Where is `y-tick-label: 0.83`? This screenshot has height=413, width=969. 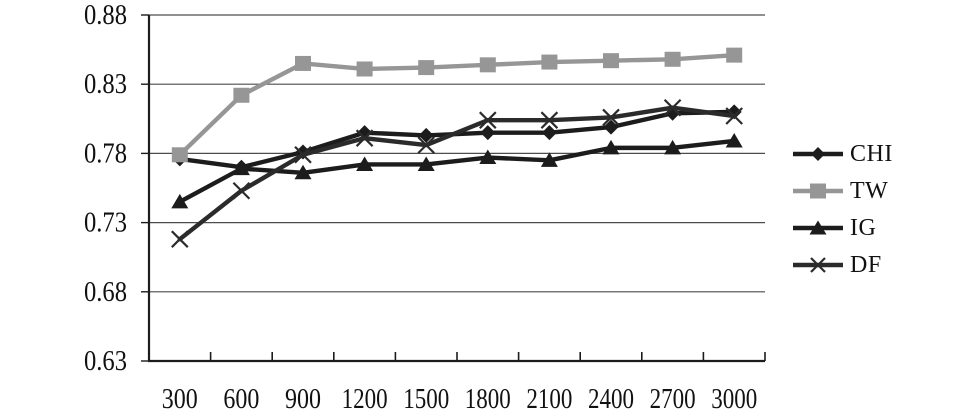
y-tick-label: 0.83 is located at coordinates (105, 84).